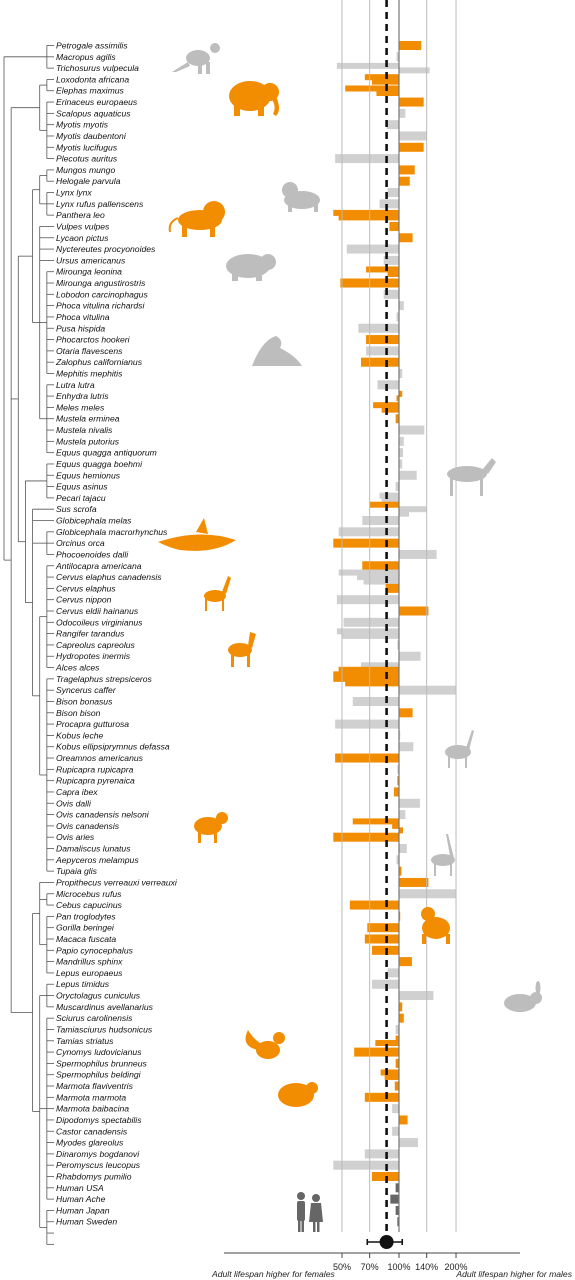 The image size is (575, 1280). Describe the element at coordinates (367, 724) in the screenshot. I see `bar-procapra-gutturosa` at that location.